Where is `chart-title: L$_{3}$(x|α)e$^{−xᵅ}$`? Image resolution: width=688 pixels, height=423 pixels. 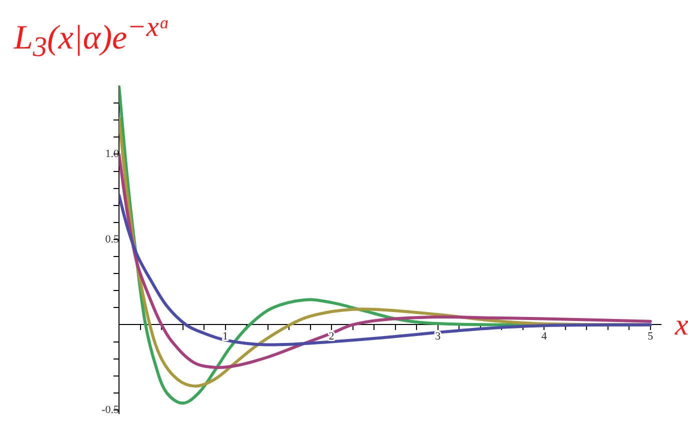 chart-title: L$_{3}$(x|α)e$^{−xᵅ}$ is located at coordinates (92, 38).